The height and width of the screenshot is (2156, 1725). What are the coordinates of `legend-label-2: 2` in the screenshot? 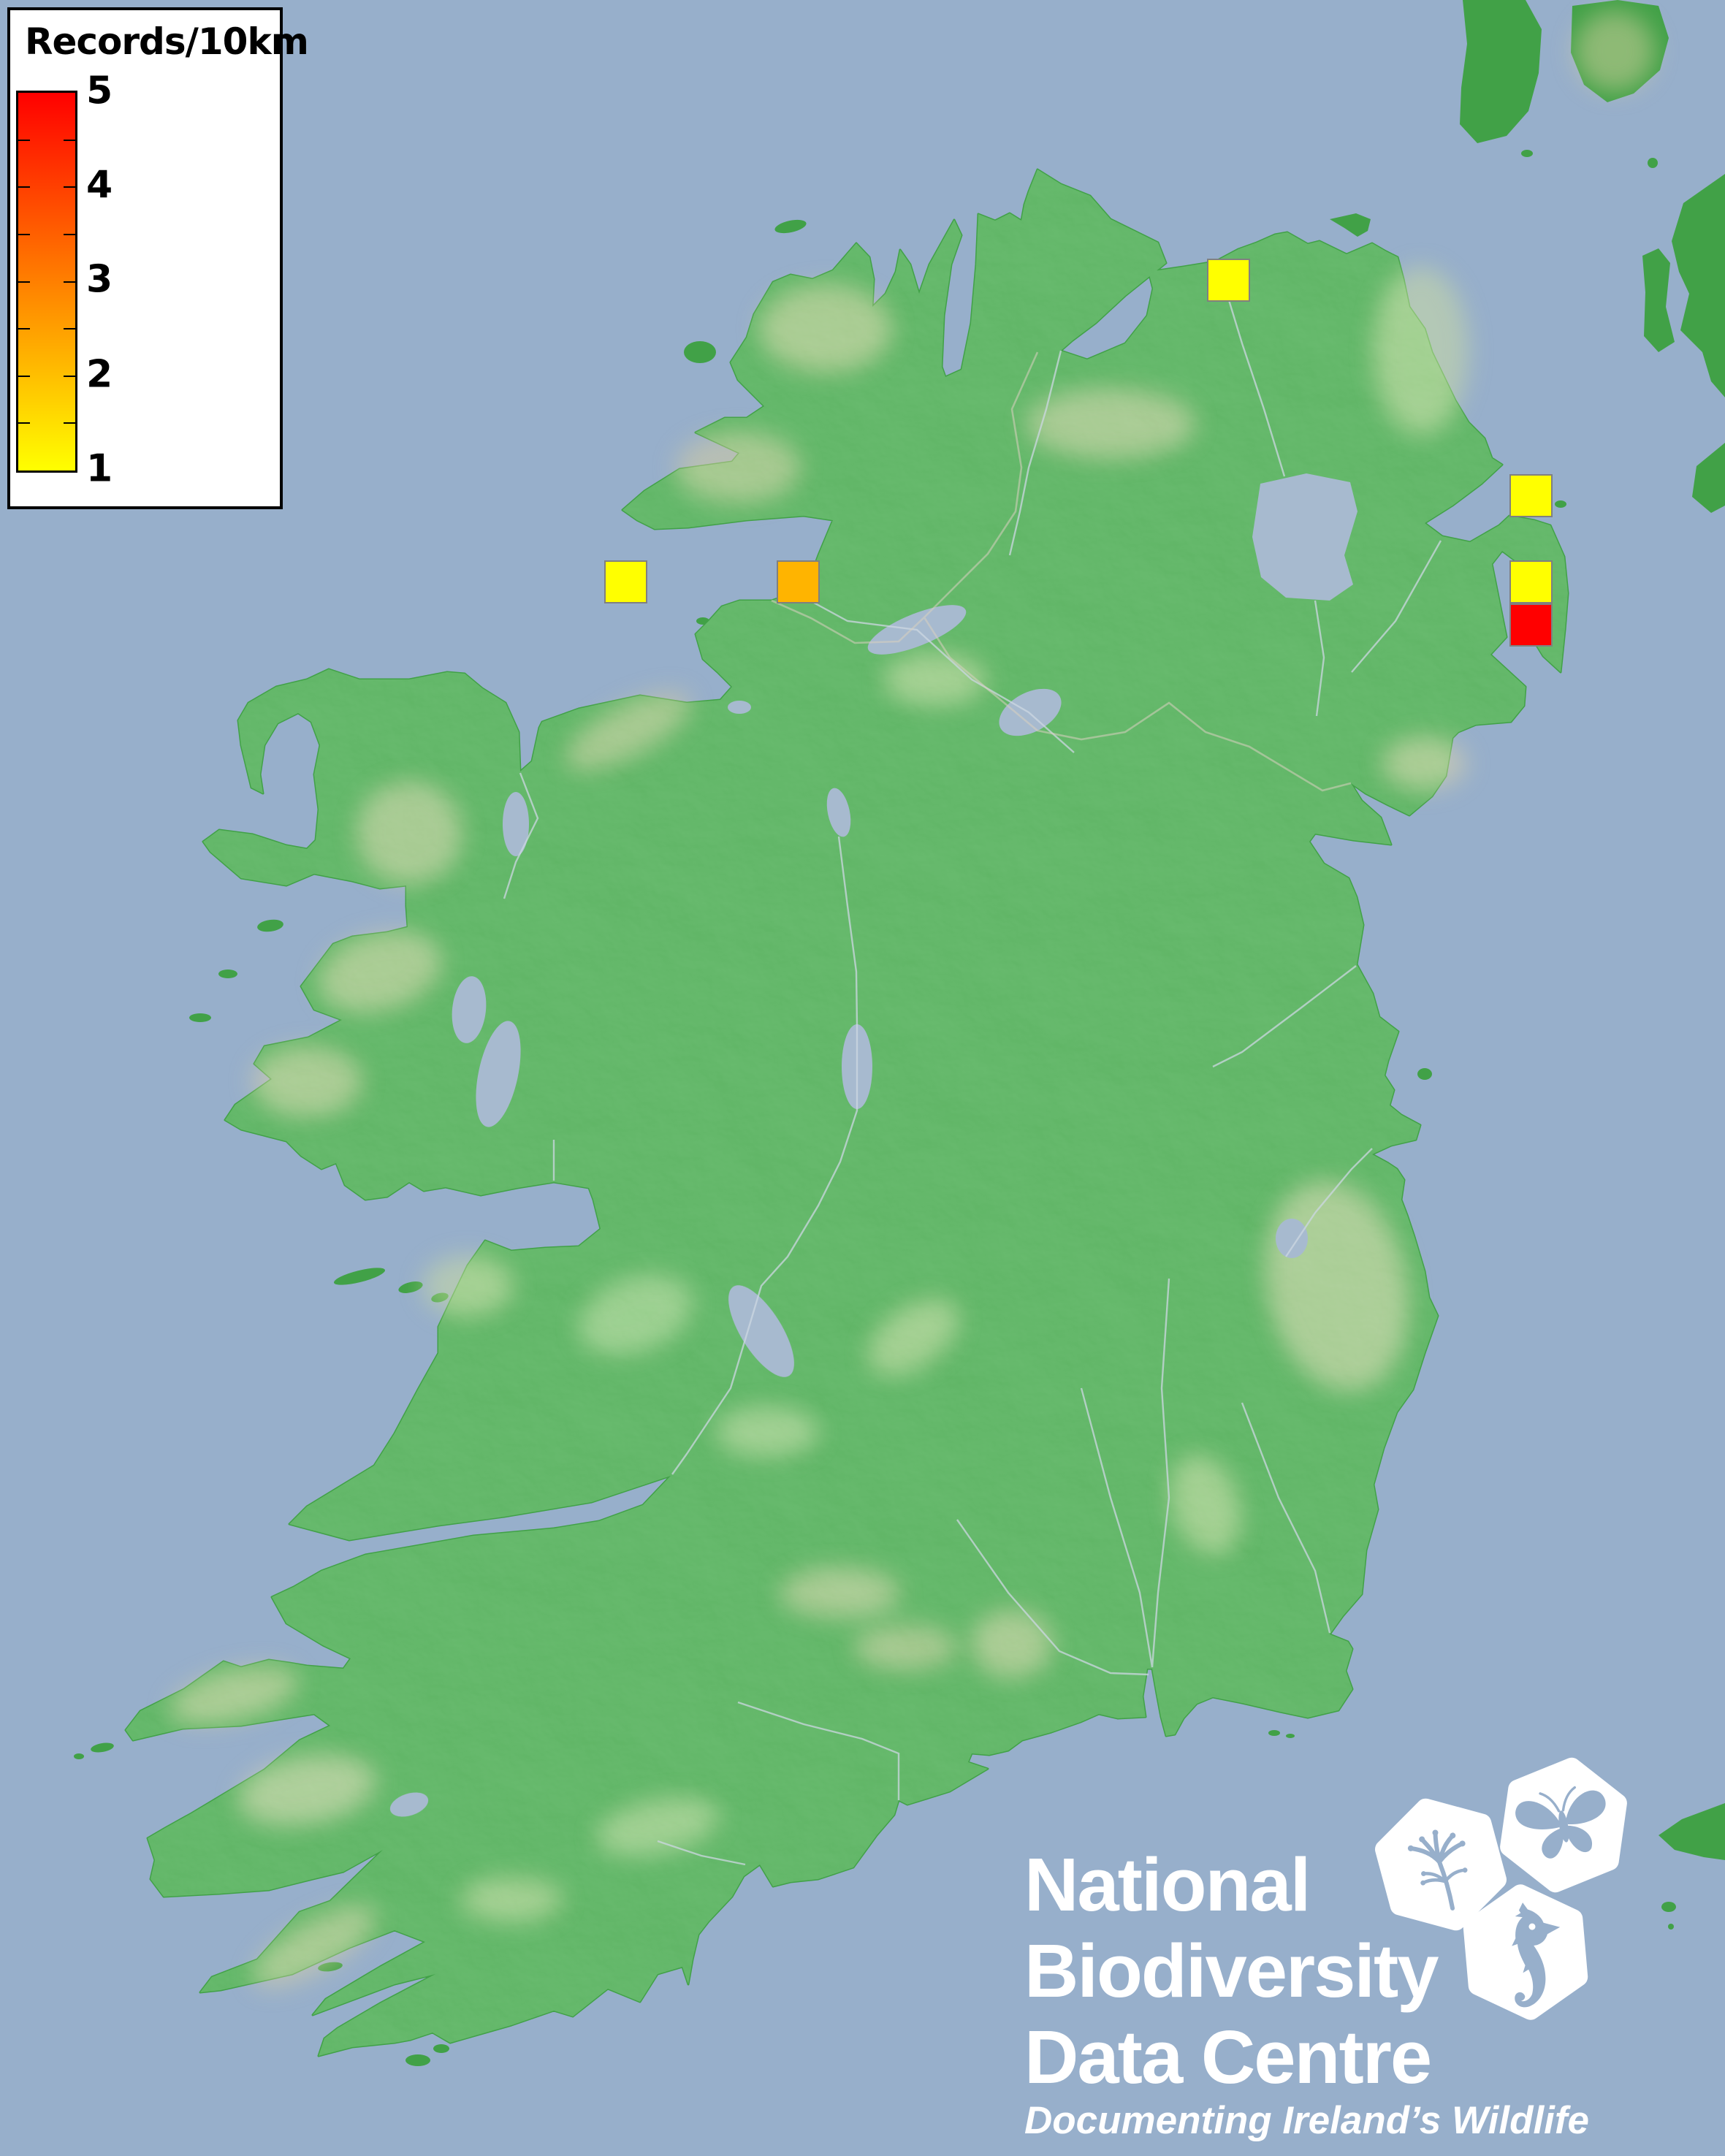 It's located at (99, 374).